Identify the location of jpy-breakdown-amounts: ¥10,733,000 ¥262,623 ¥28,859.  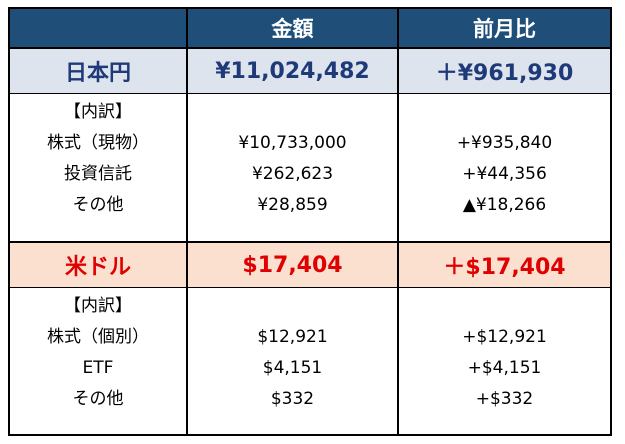
(291, 166).